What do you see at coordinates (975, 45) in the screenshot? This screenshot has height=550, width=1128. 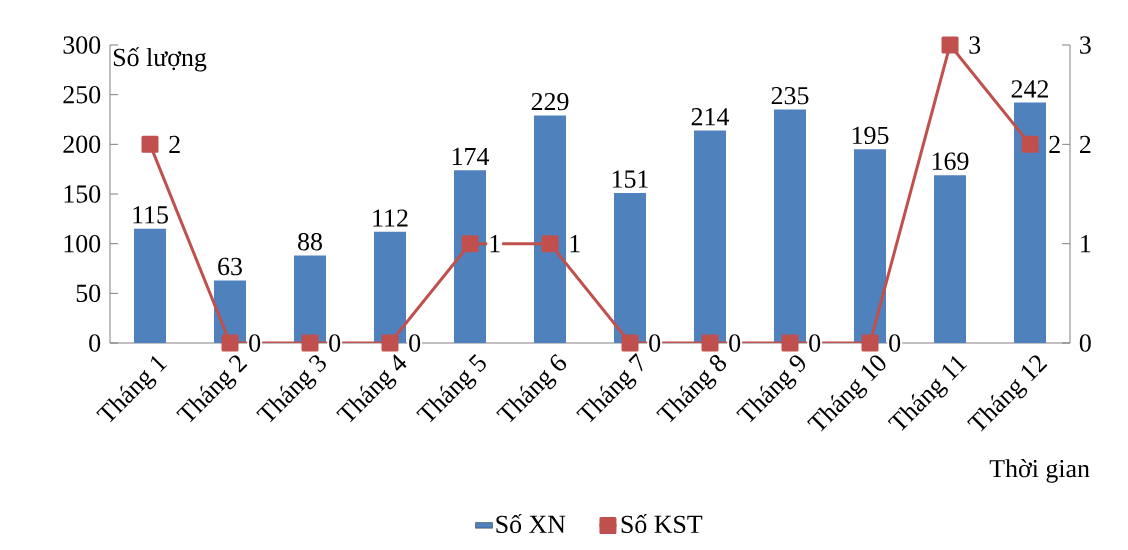 I see `data-label: 3` at bounding box center [975, 45].